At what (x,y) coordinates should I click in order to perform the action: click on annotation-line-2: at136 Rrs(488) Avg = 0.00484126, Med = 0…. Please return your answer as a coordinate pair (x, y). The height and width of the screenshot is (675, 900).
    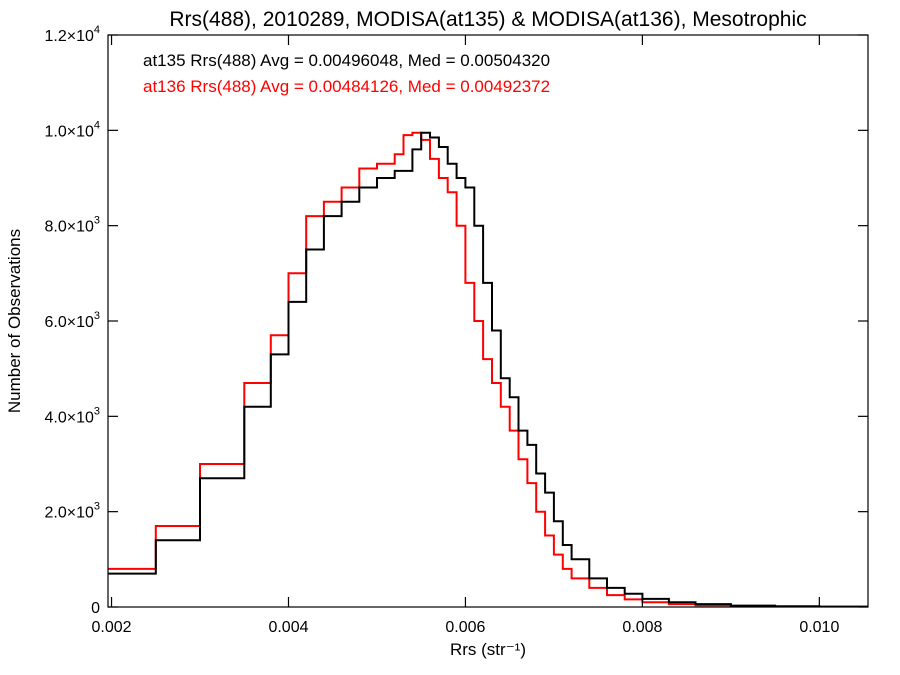
    Looking at the image, I should click on (346, 86).